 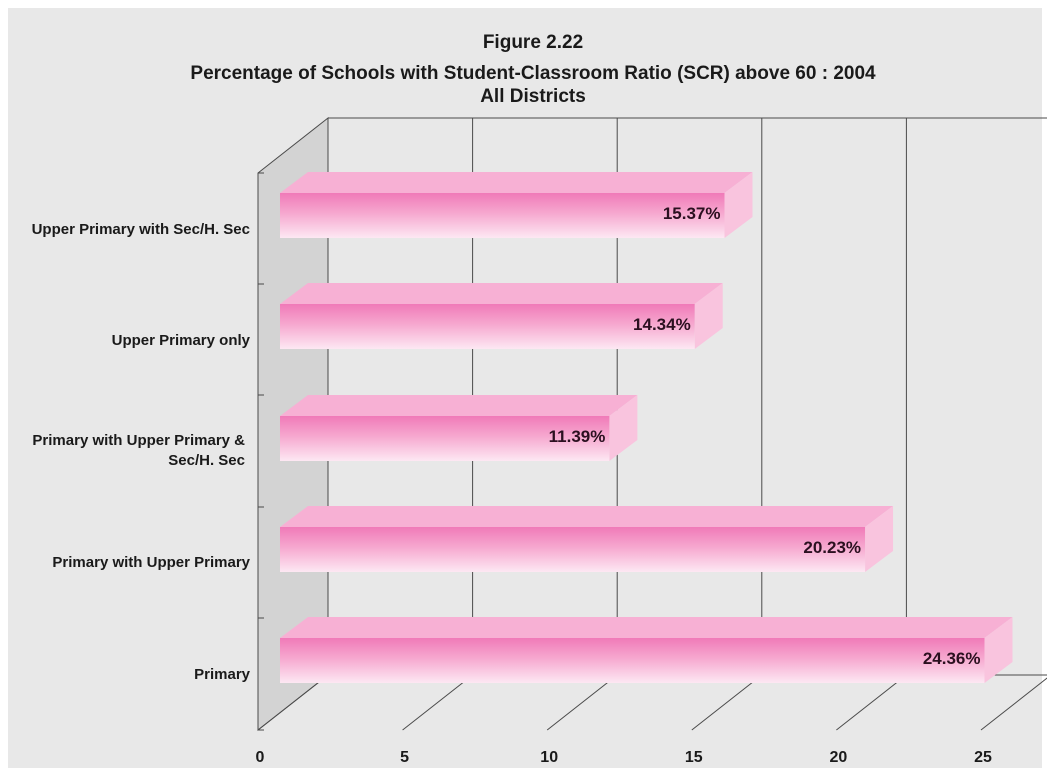 What do you see at coordinates (533, 42) in the screenshot?
I see `chart-title: Figure 2.22` at bounding box center [533, 42].